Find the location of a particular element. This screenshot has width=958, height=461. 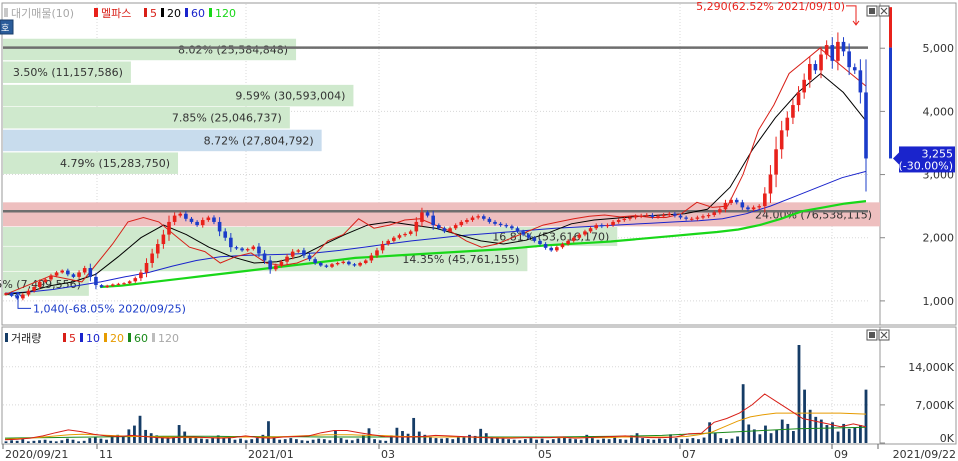

axis-range-up is located at coordinates (890, 27).